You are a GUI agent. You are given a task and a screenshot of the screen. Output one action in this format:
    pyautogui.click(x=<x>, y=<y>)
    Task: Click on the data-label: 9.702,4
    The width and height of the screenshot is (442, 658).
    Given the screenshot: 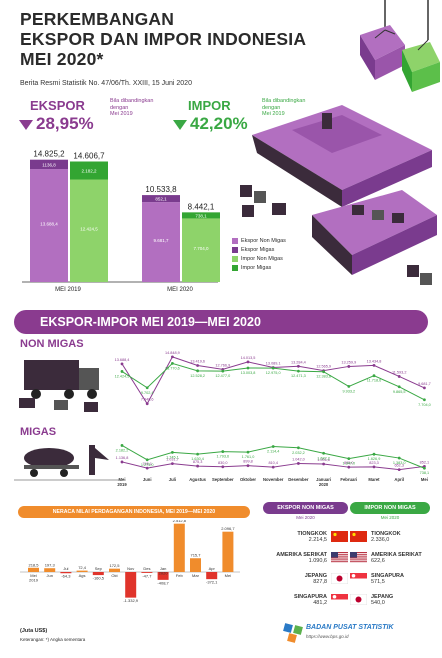 What is the action you would take?
    pyautogui.click(x=147, y=393)
    